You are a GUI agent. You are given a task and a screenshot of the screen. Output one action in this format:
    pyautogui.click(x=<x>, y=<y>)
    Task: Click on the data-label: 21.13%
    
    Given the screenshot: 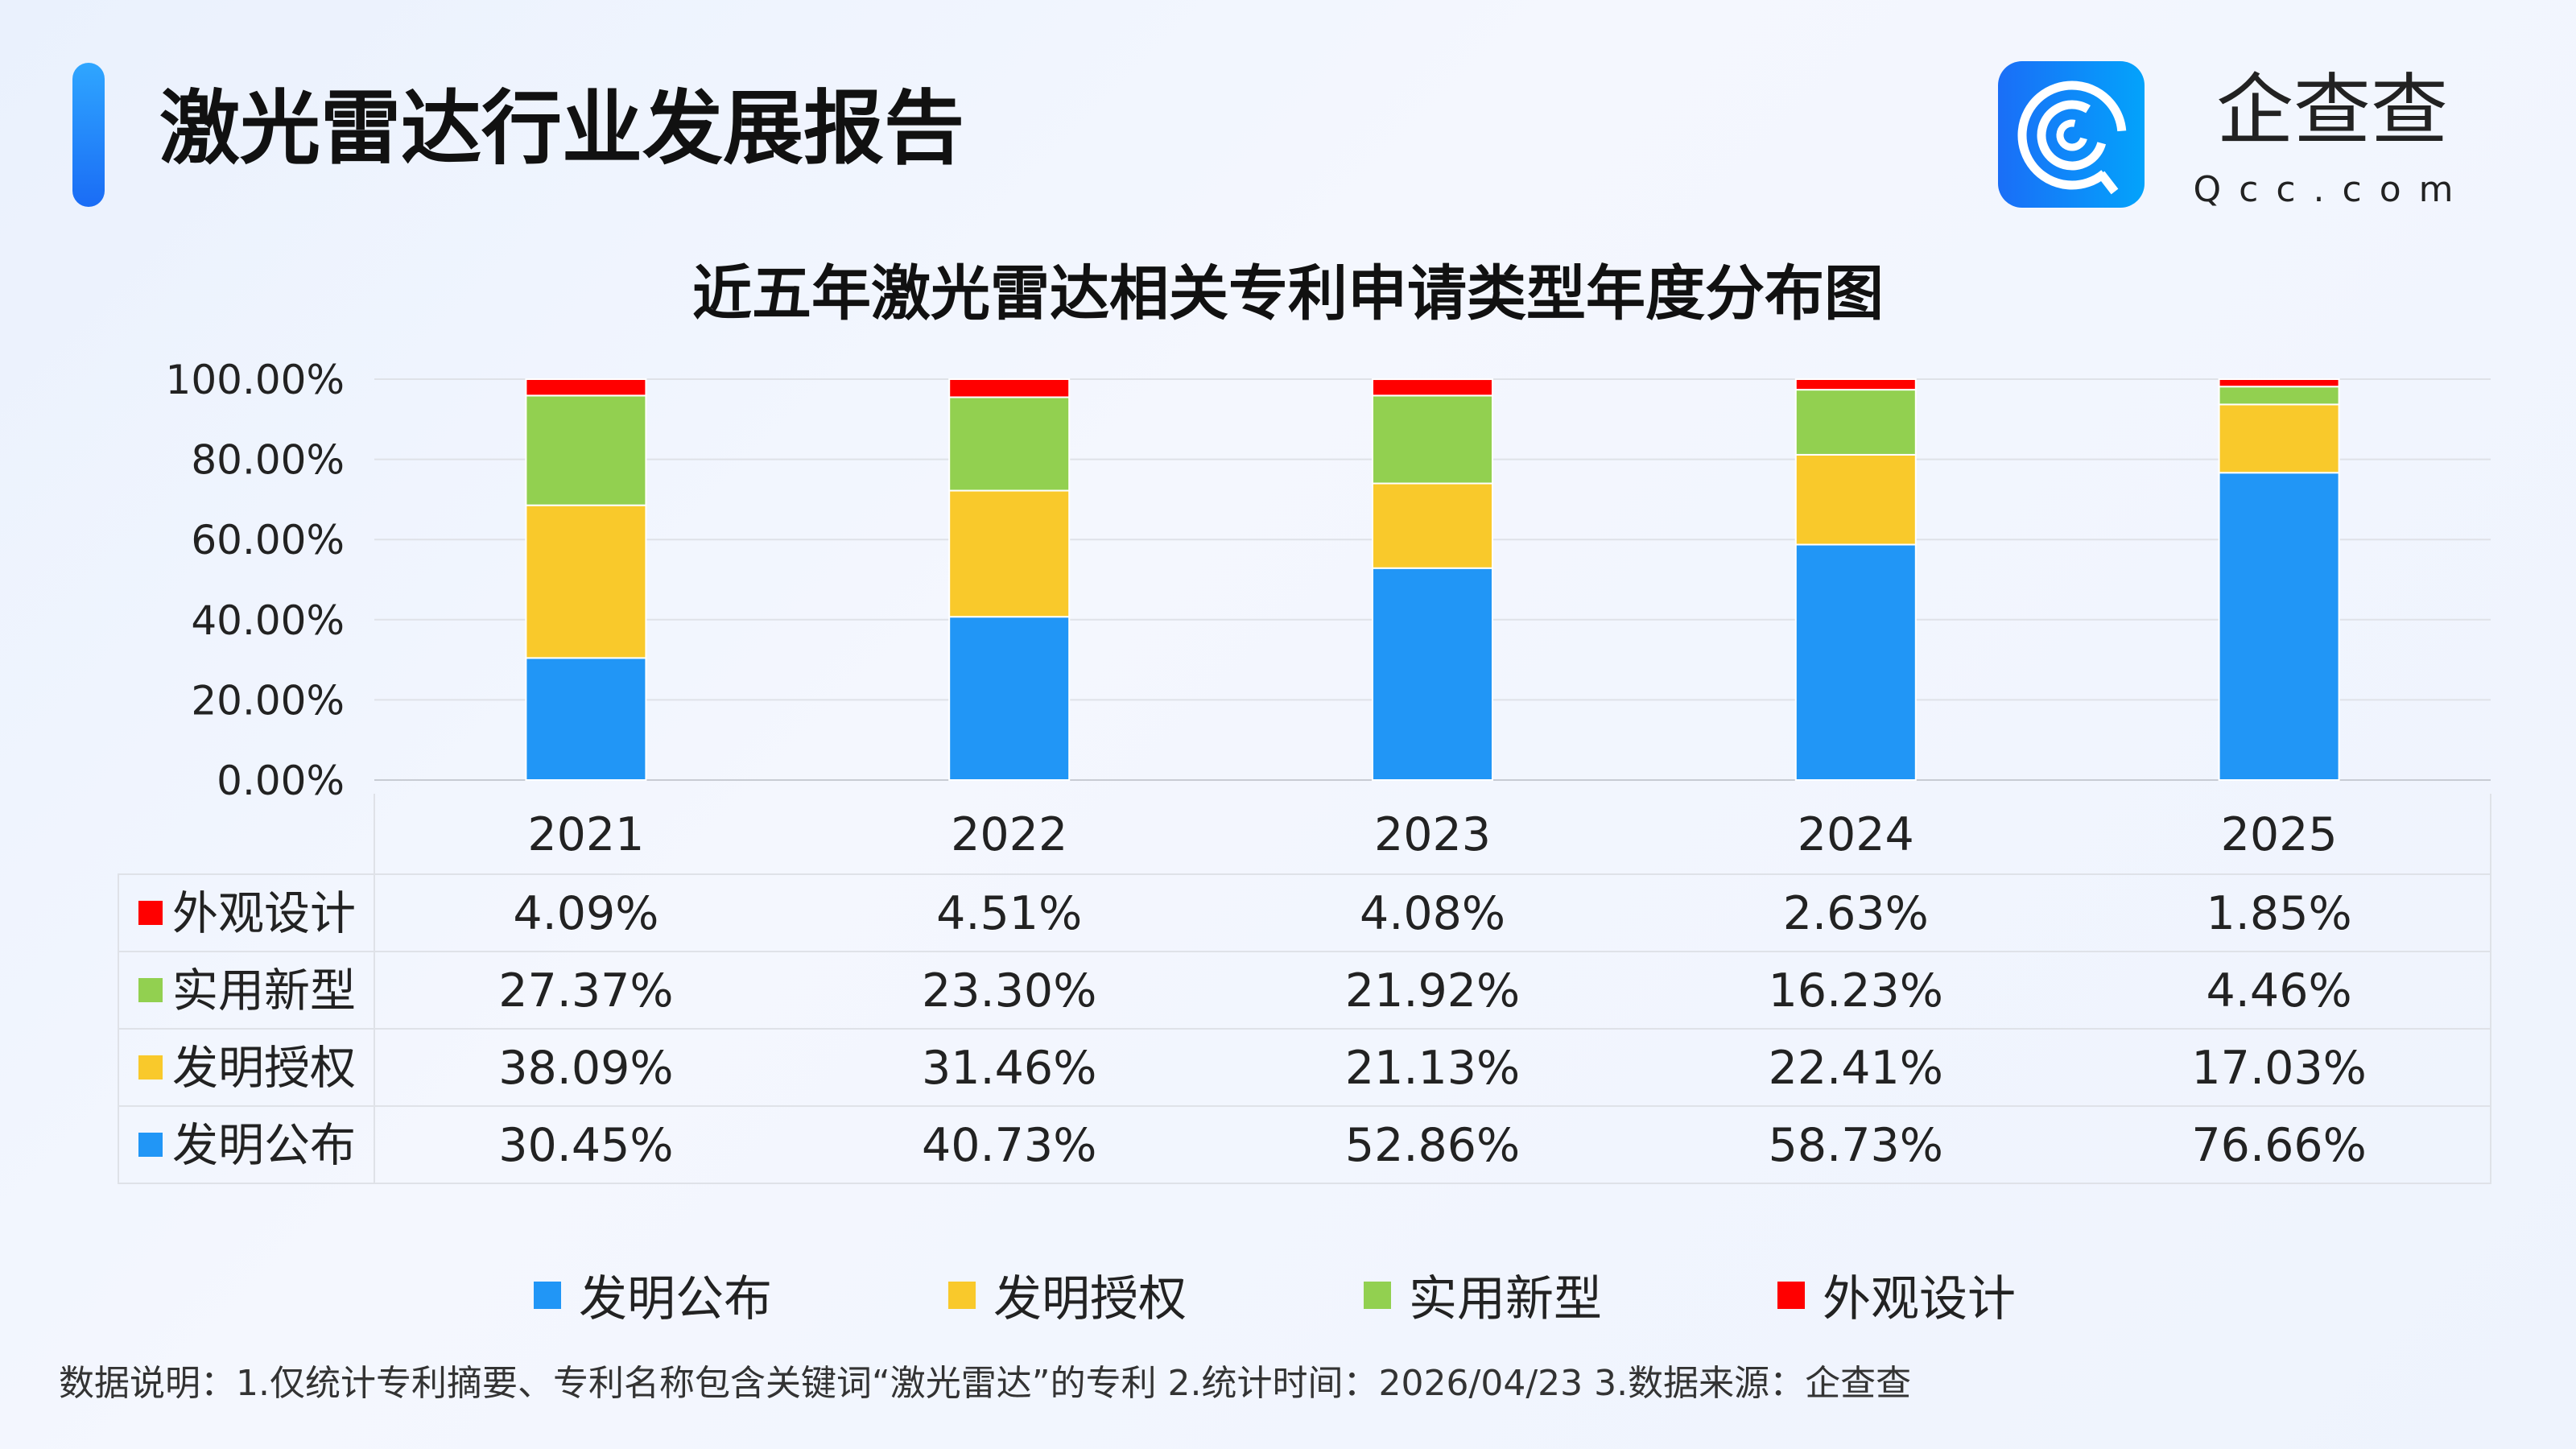 What is the action you would take?
    pyautogui.click(x=1432, y=1068)
    